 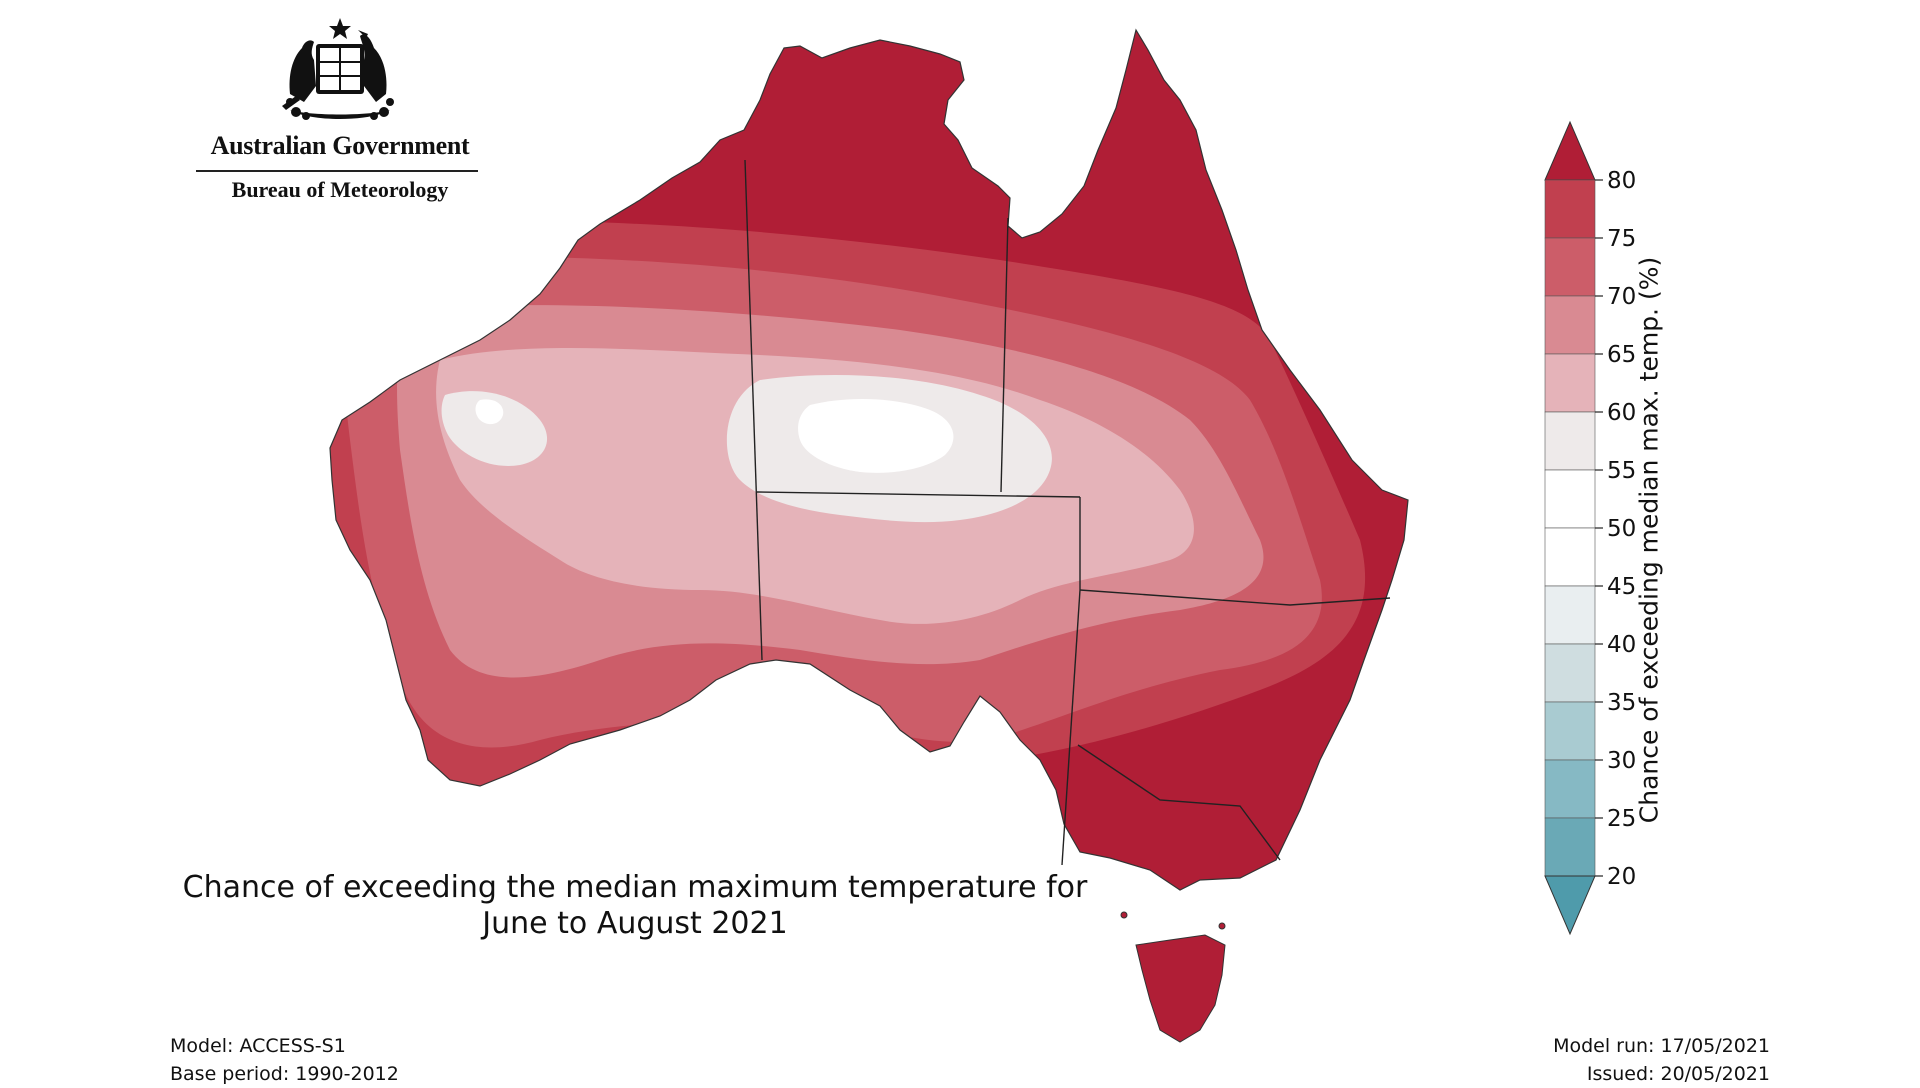 What do you see at coordinates (340, 145) in the screenshot?
I see `government-name: Australian Government` at bounding box center [340, 145].